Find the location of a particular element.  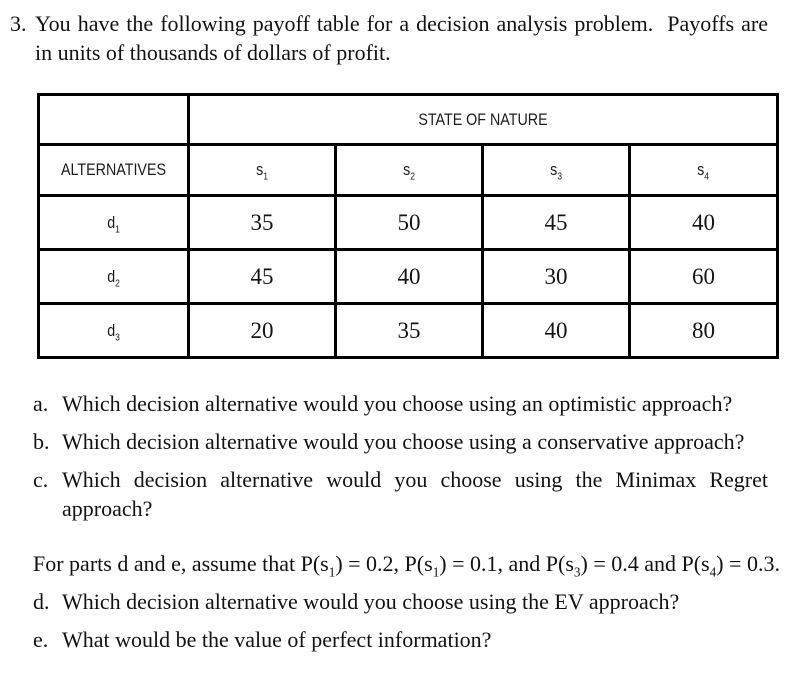

col-header-s1-label: s1 is located at coordinates (262, 171).